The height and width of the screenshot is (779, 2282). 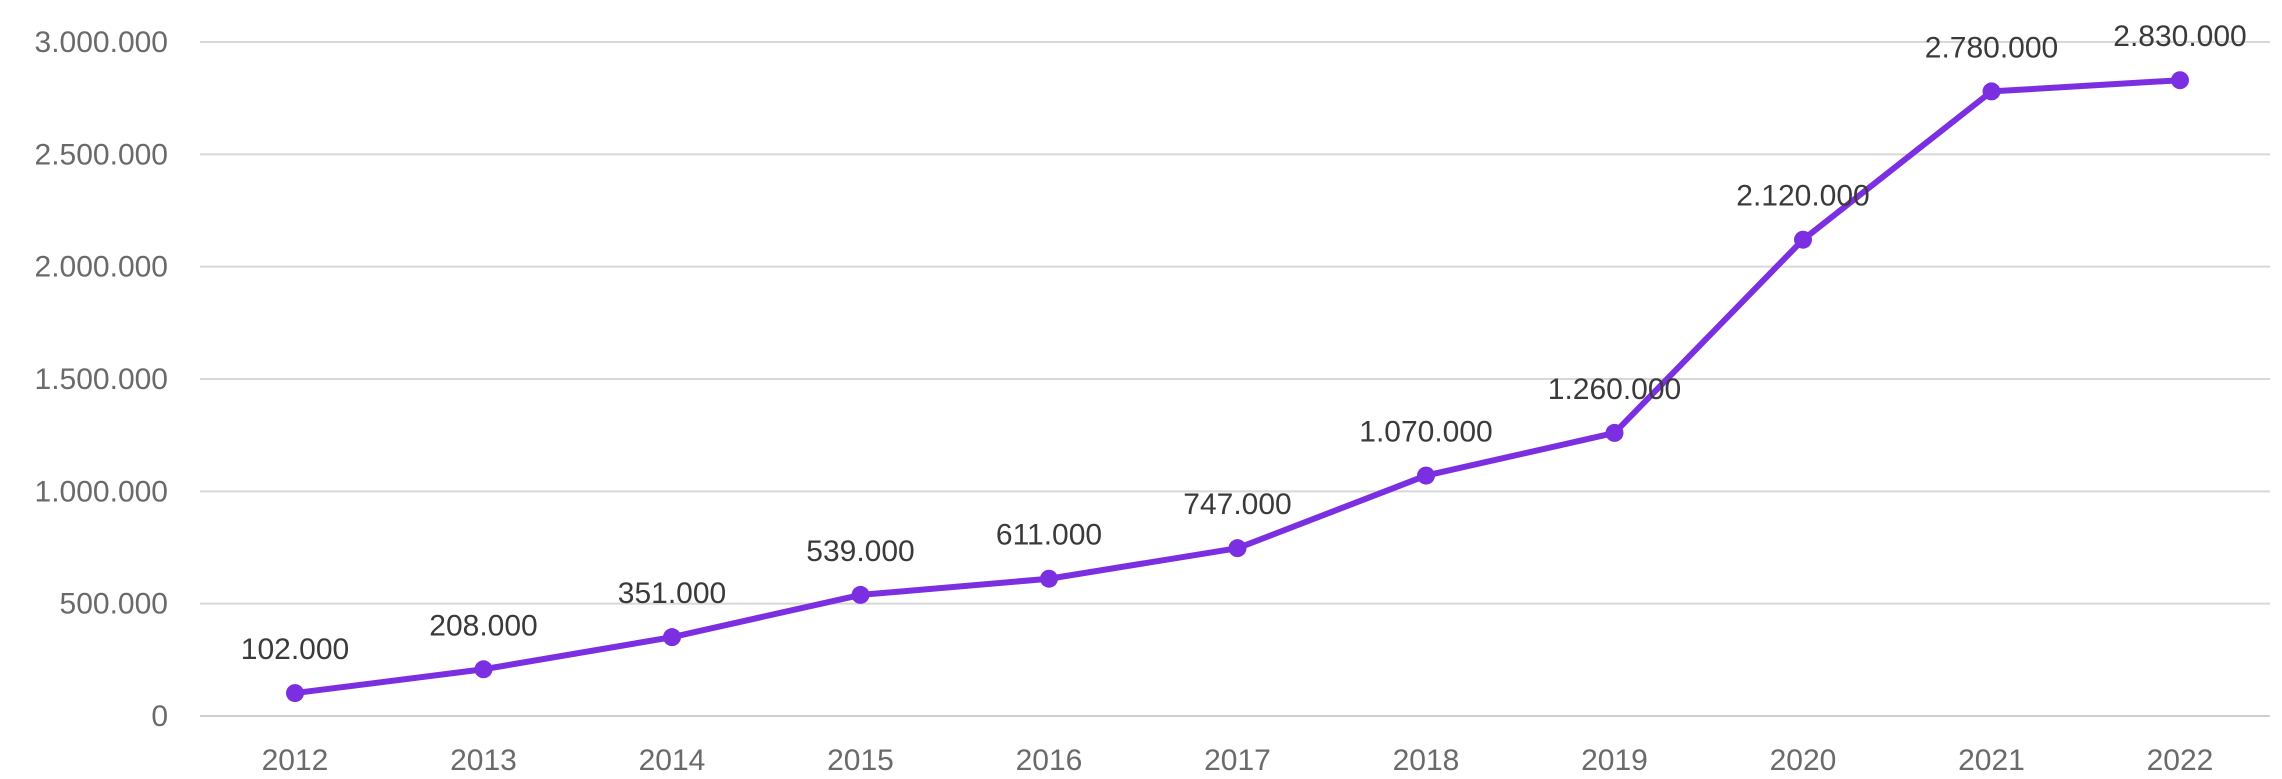 What do you see at coordinates (483, 625) in the screenshot?
I see `data-label: 208.000` at bounding box center [483, 625].